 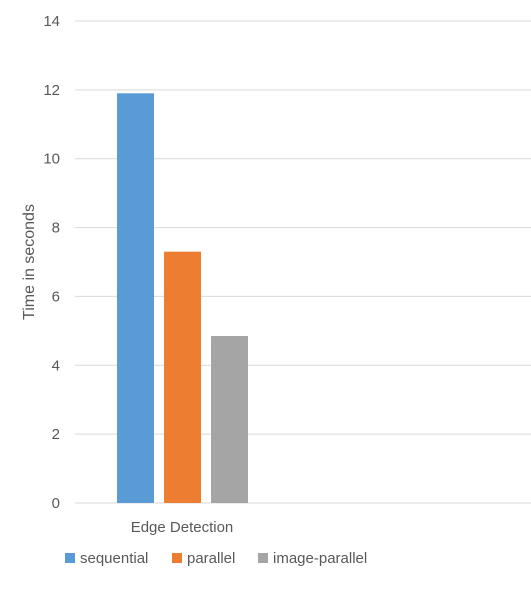 What do you see at coordinates (51, 262) in the screenshot?
I see `y-axis-ticks: 0 2 4 6 8 10 12 14` at bounding box center [51, 262].